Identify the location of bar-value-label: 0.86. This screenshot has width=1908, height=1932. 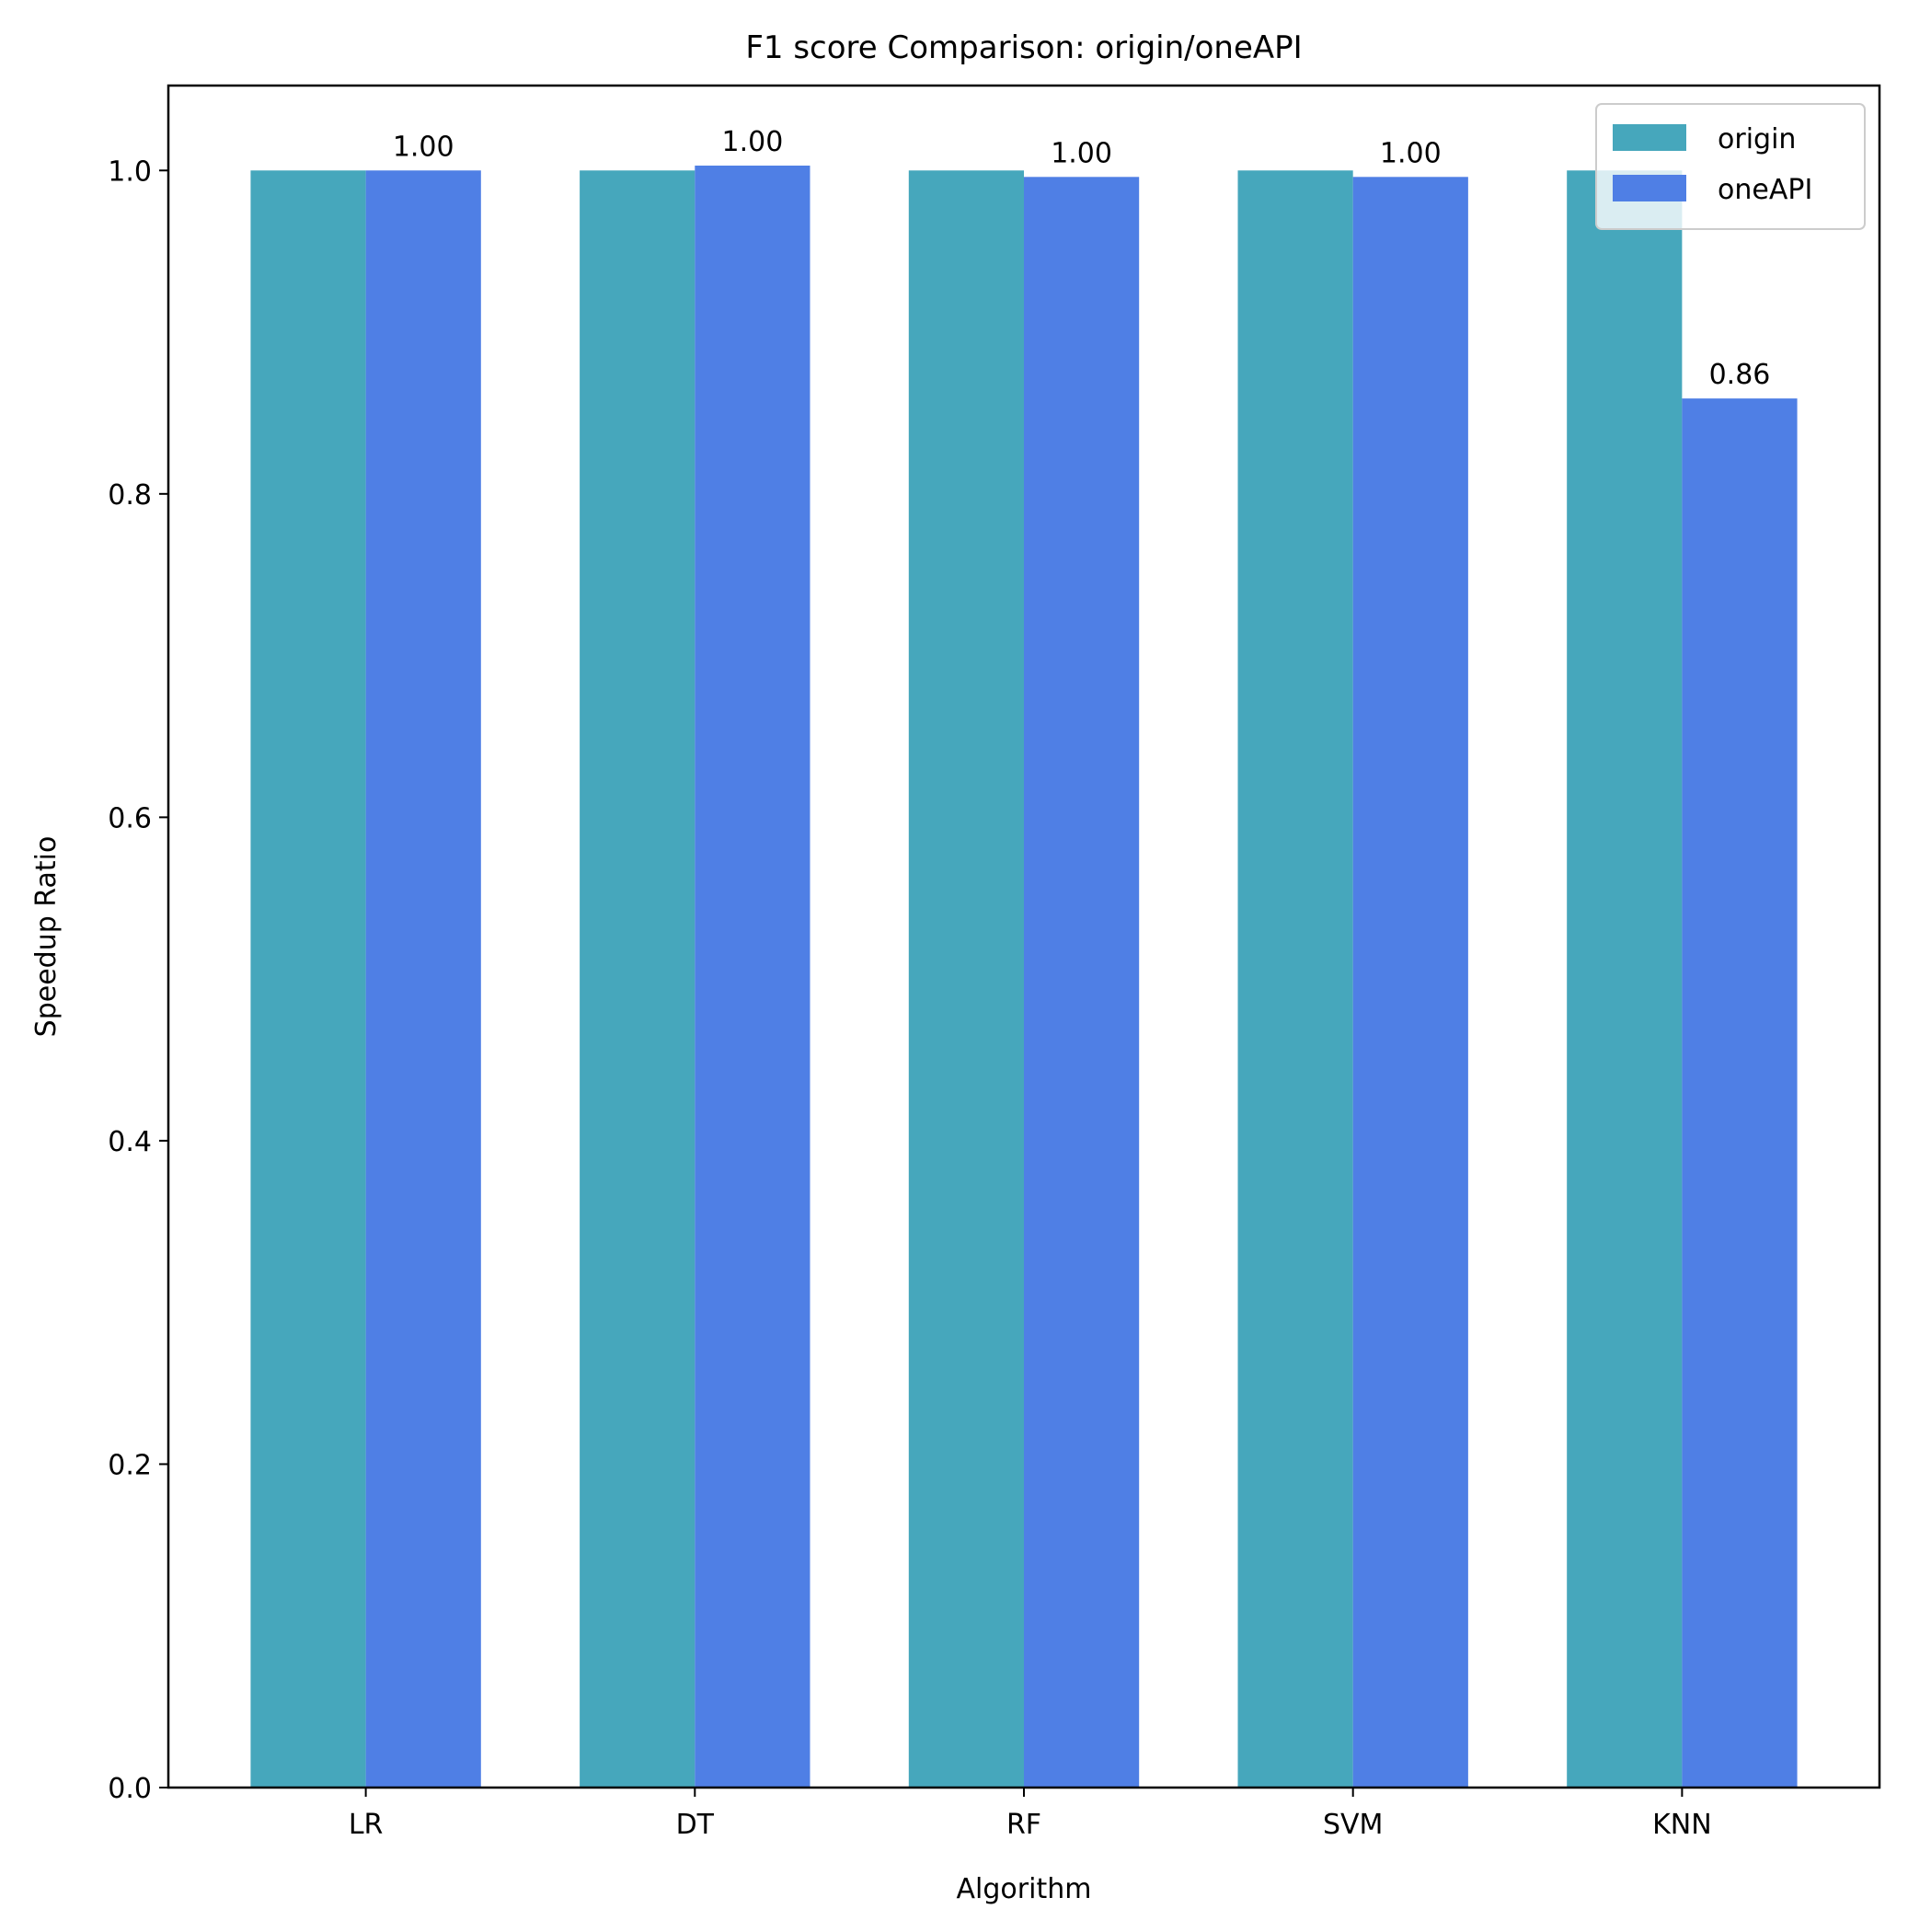
(1740, 375).